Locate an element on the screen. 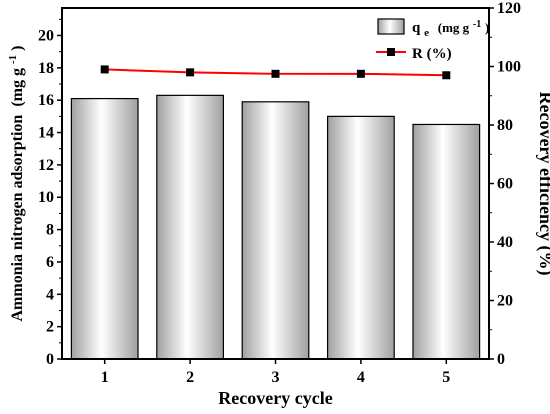 This screenshot has width=550, height=414. y-right-axis-ticks: 0 20 40 60 80 100 120 is located at coordinates (505, 184).